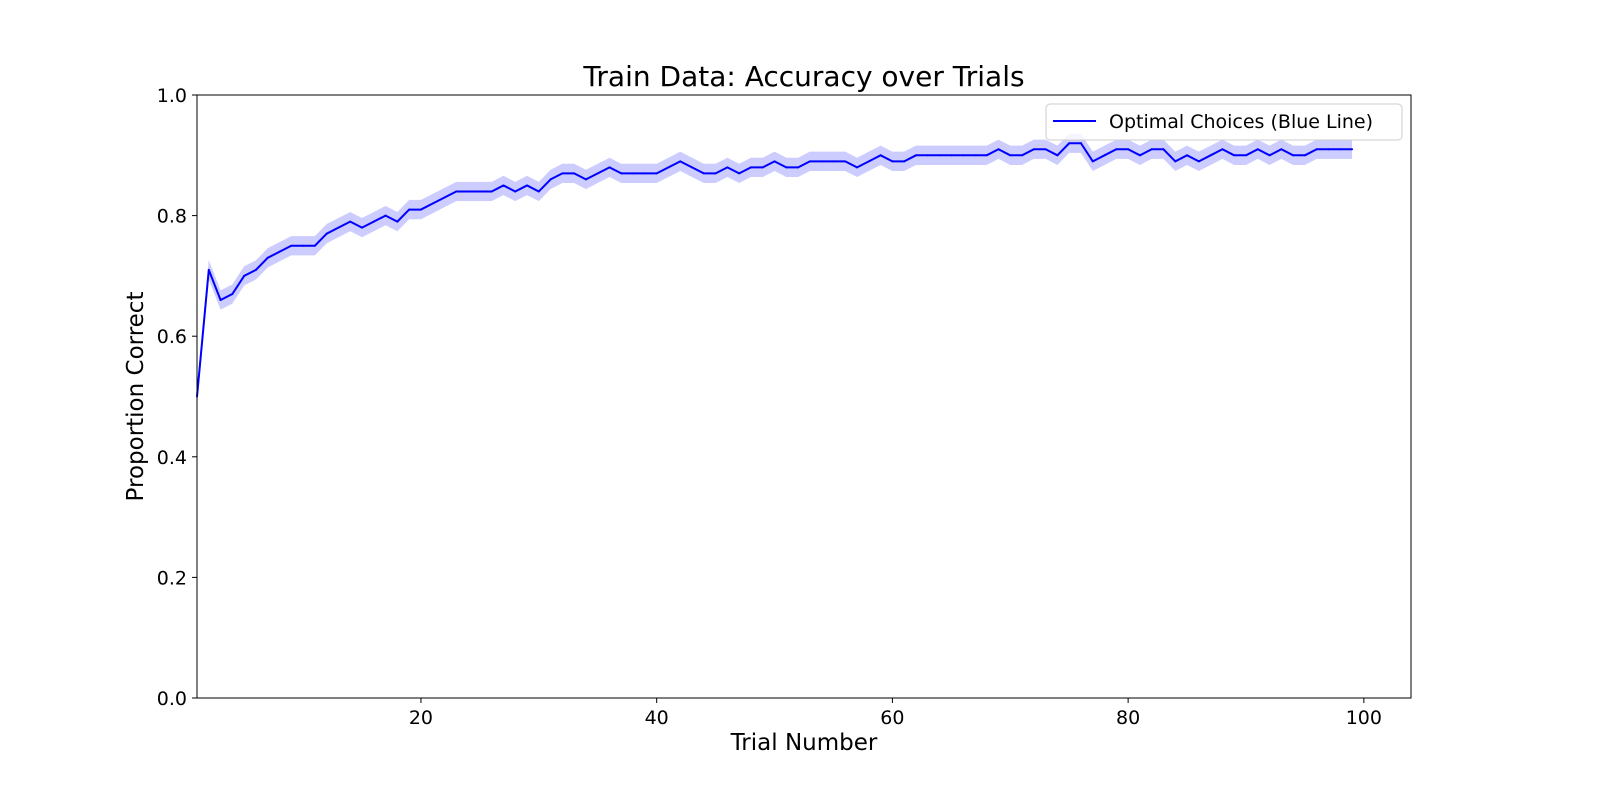 Image resolution: width=1600 pixels, height=800 pixels. I want to click on x-axis-ticks: 20 40 60 80 100, so click(895, 713).